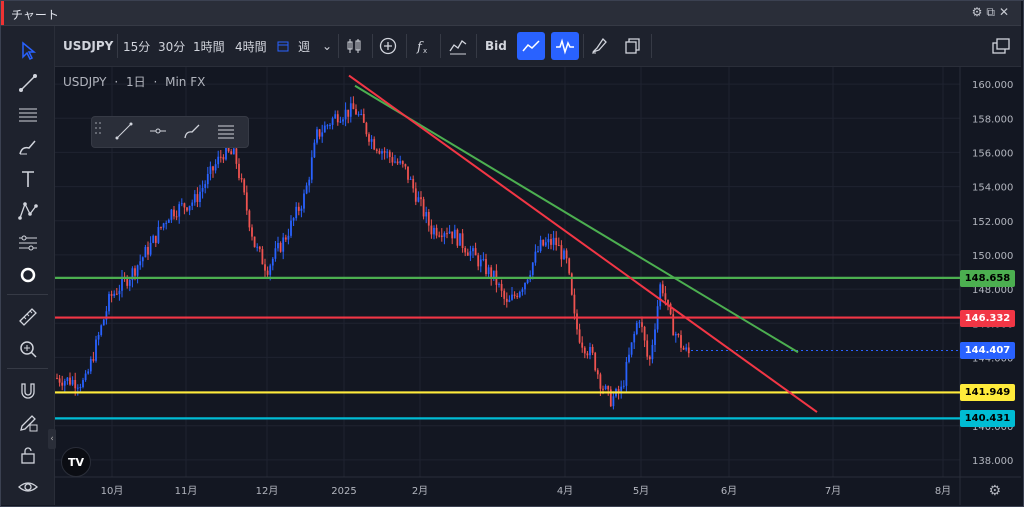 This screenshot has height=507, width=1024. Describe the element at coordinates (27, 243) in the screenshot. I see `settings-lines-icon` at that location.